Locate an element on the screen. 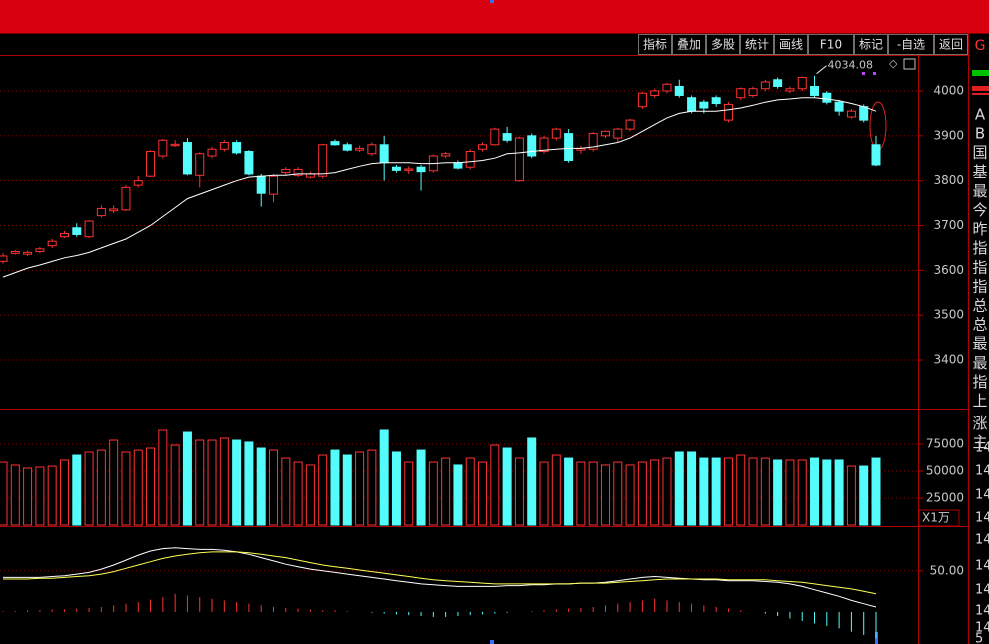  toolbar-button: 指标 is located at coordinates (655, 44).